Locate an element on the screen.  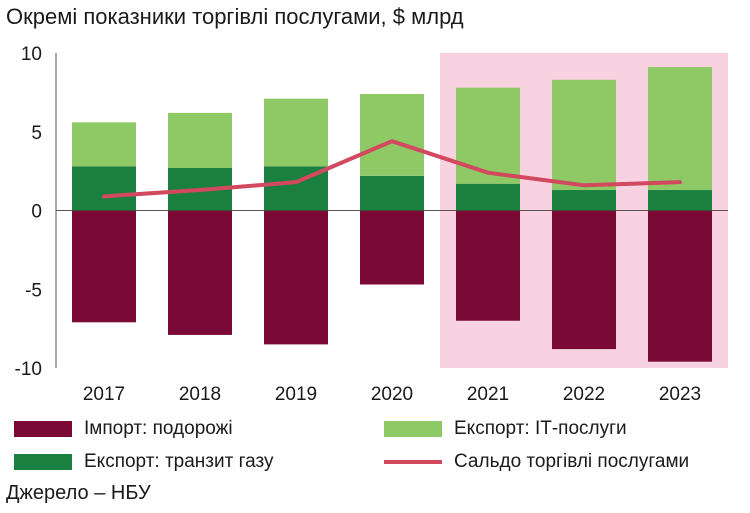
y-tick-label: -10 is located at coordinates (28, 369).